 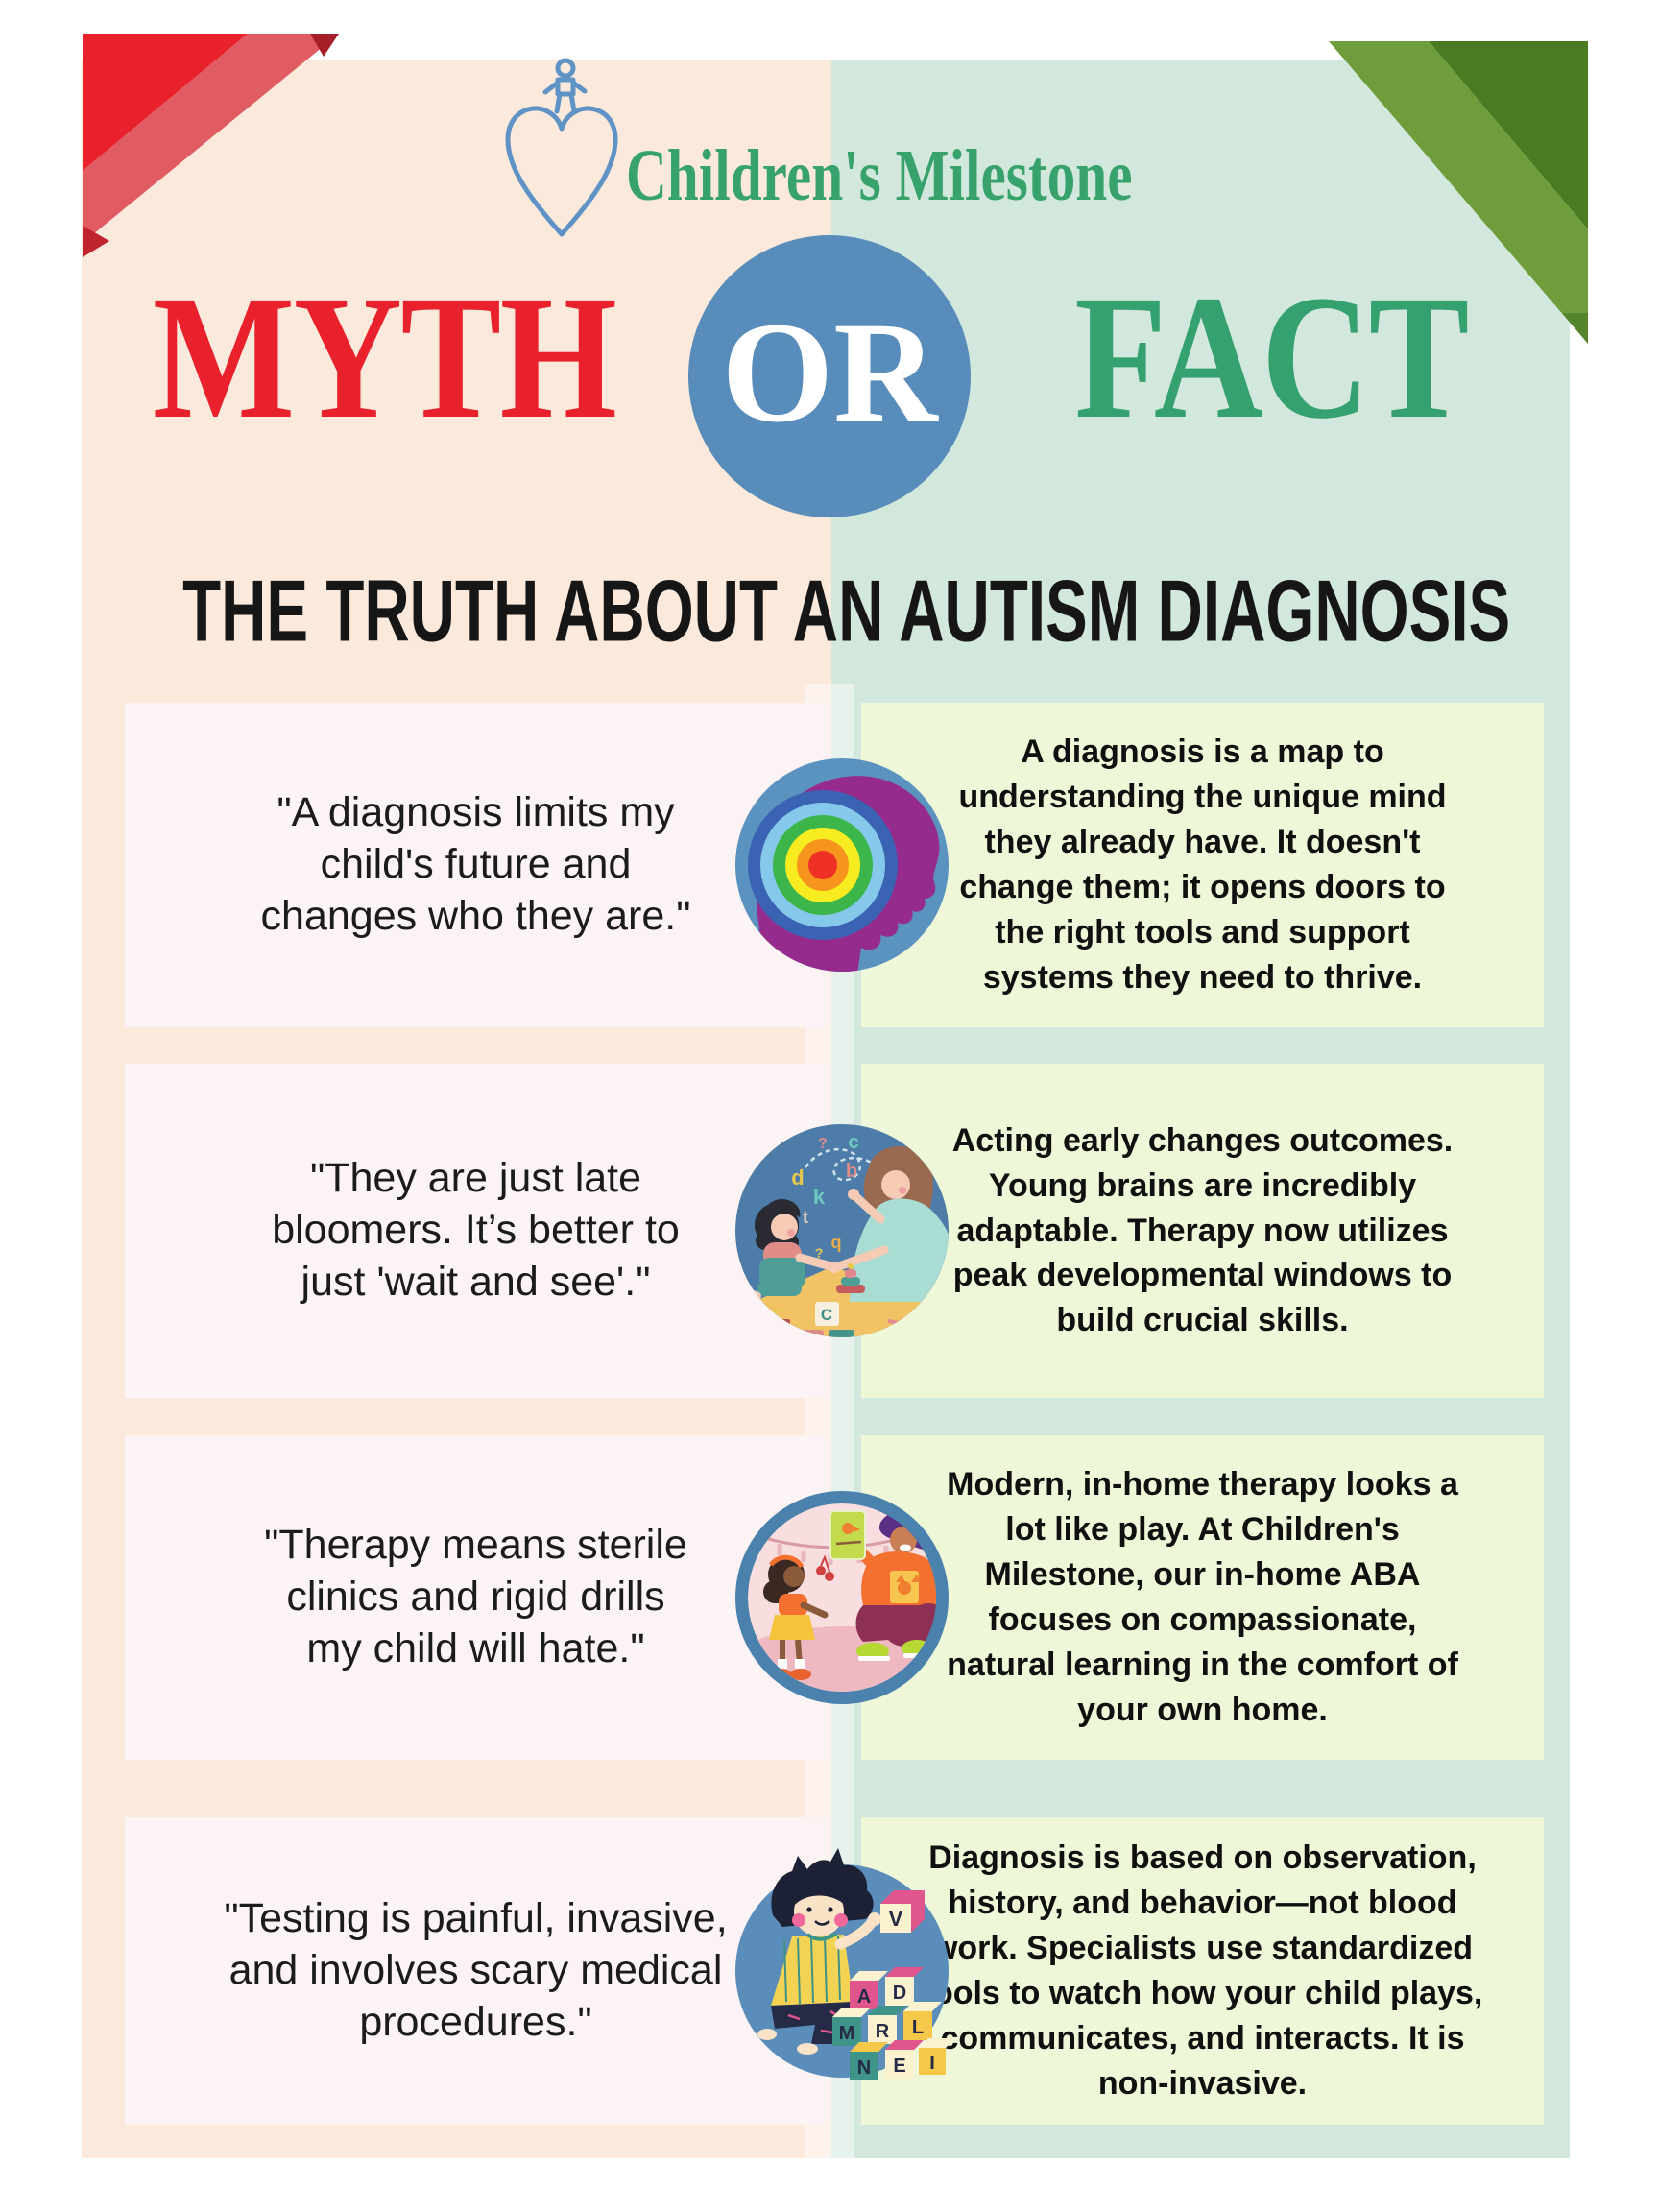 What do you see at coordinates (864, 2068) in the screenshot?
I see `svg-text: N` at bounding box center [864, 2068].